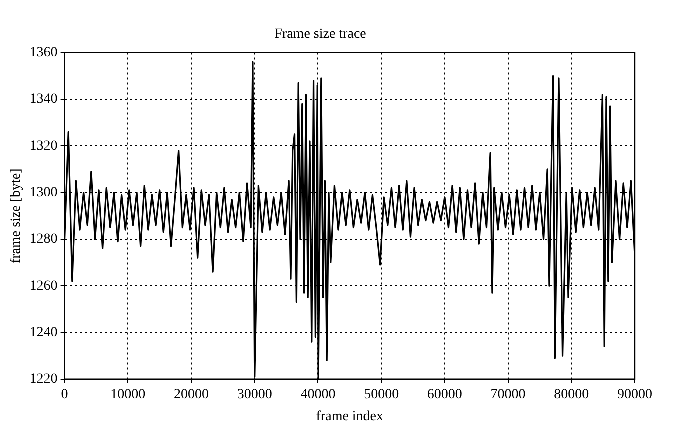 This screenshot has height=429, width=695. I want to click on x-tick-label: 70000, so click(508, 394).